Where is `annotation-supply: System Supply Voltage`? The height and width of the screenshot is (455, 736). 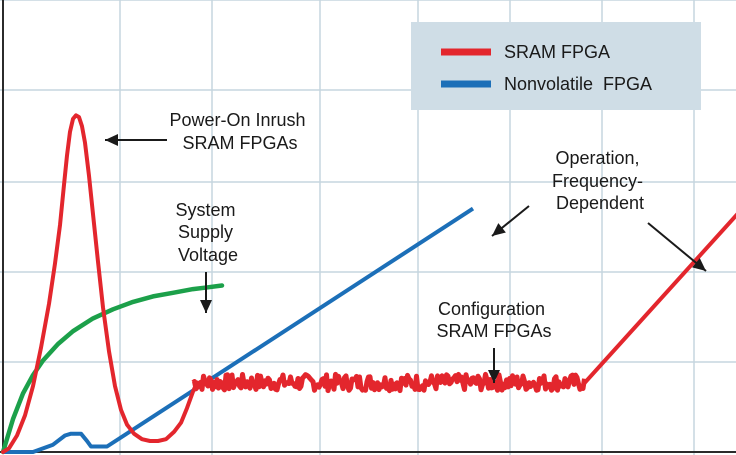 annotation-supply: System Supply Voltage is located at coordinates (207, 232).